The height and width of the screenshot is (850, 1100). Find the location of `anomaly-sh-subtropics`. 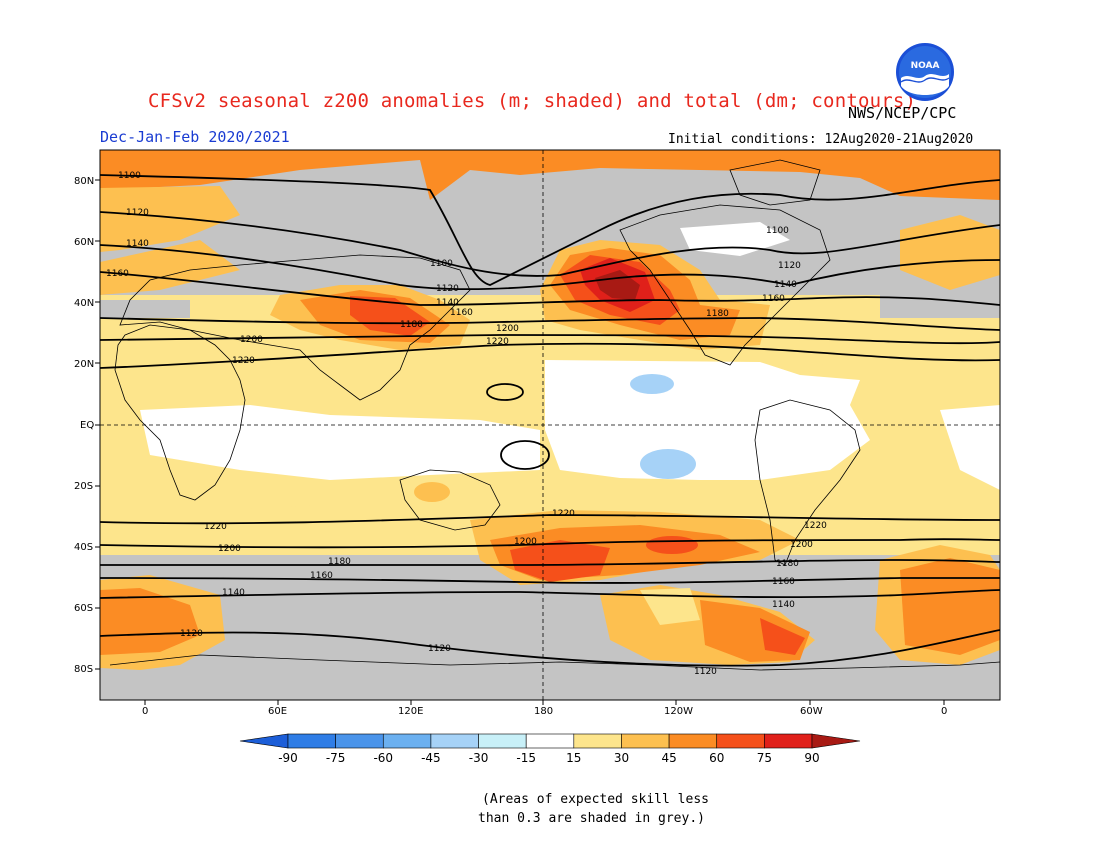

anomaly-sh-subtropics is located at coordinates (285, 527).